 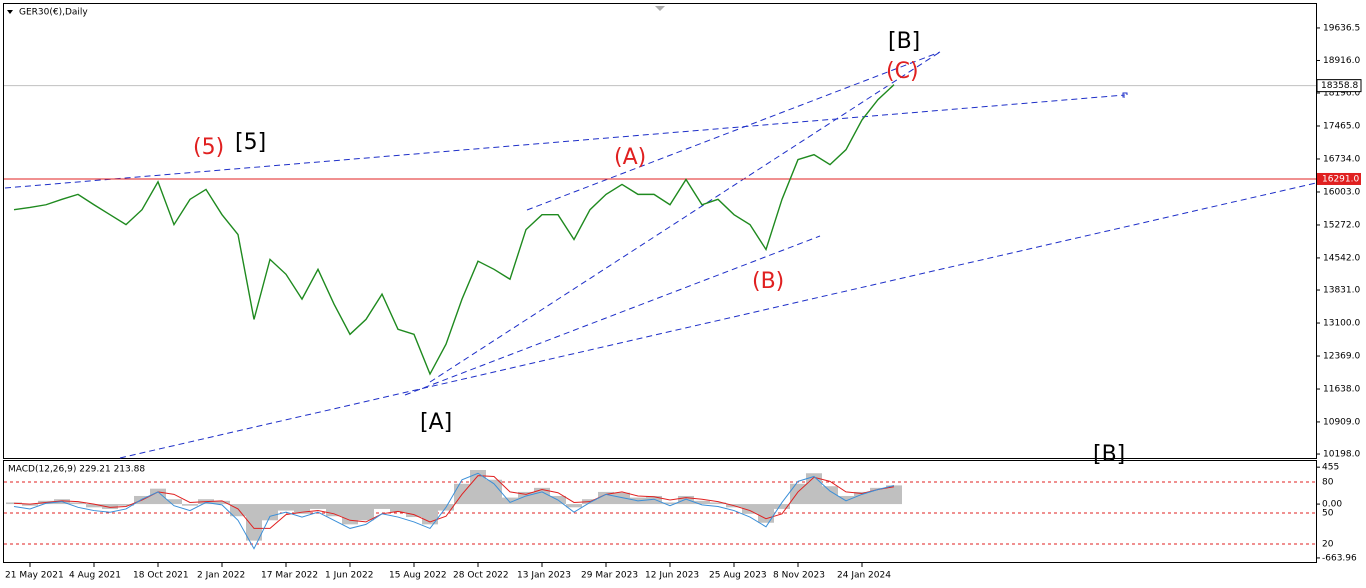 What do you see at coordinates (1125, 95) in the screenshot?
I see `line-handle` at bounding box center [1125, 95].